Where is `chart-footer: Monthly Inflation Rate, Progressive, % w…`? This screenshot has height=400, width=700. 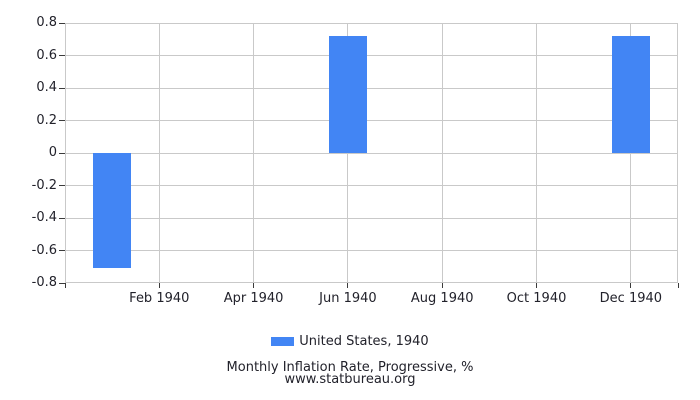
chart-footer: Monthly Inflation Rate, Progressive, % w… is located at coordinates (350, 373).